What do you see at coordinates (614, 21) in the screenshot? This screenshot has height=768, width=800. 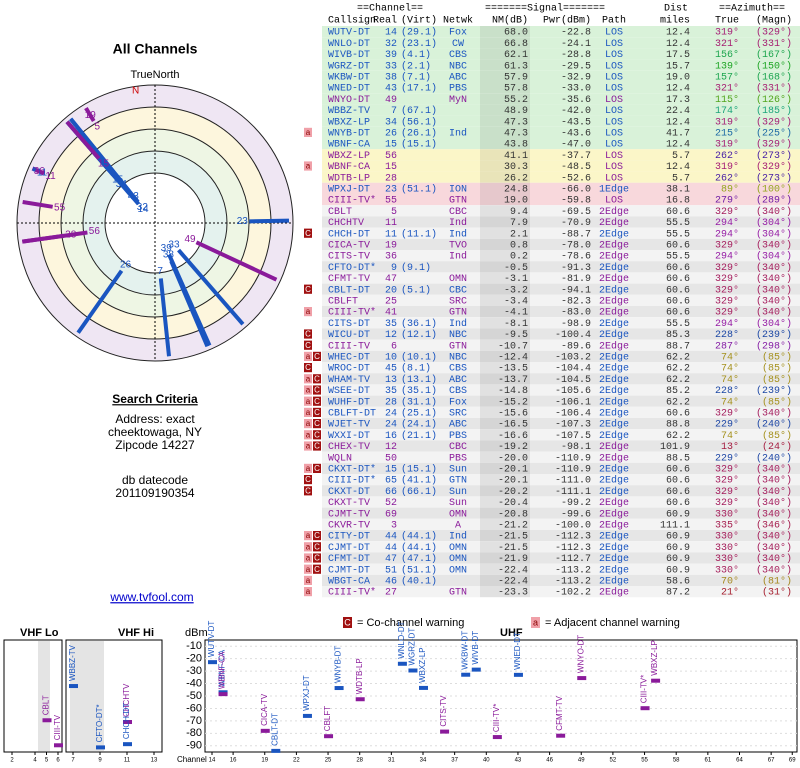 I see `column-header: Path` at bounding box center [614, 21].